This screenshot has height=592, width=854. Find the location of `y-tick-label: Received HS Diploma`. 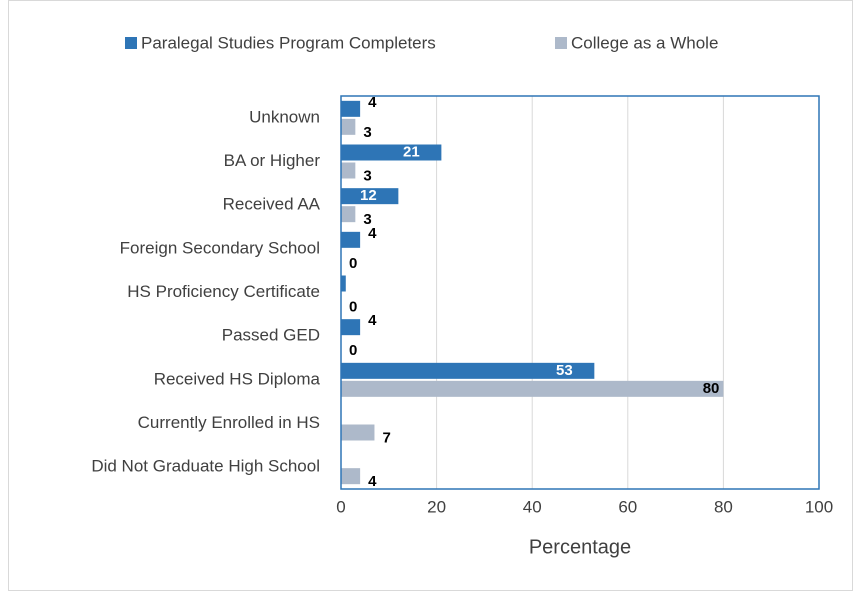

y-tick-label: Received HS Diploma is located at coordinates (237, 378).